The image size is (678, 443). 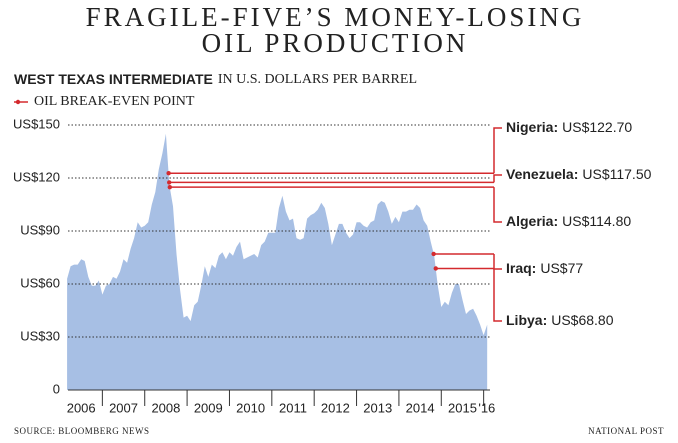 I want to click on x-tick-label: 2008, so click(x=165, y=407).